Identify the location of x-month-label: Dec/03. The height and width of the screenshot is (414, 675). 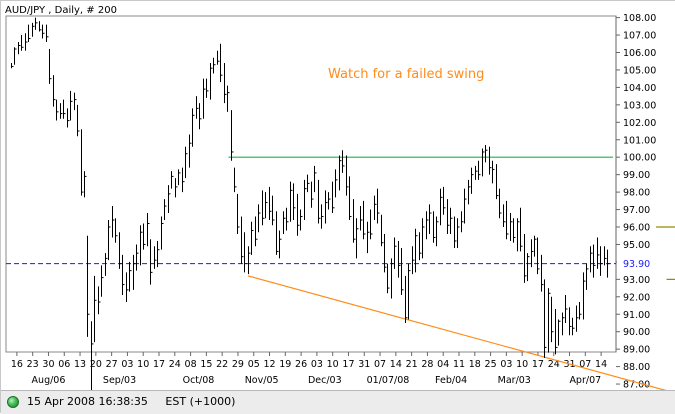
(325, 380).